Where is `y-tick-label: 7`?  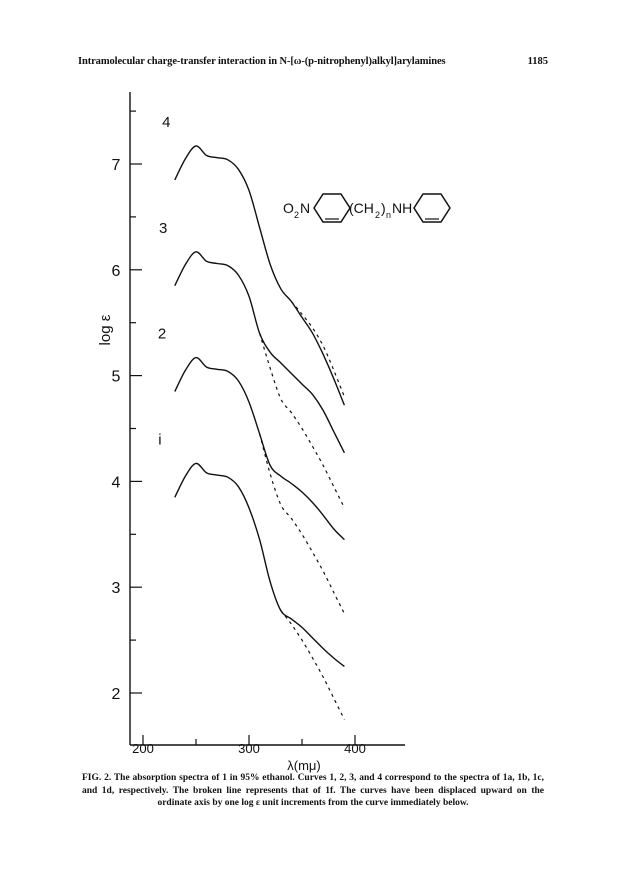 y-tick-label: 7 is located at coordinates (116, 165).